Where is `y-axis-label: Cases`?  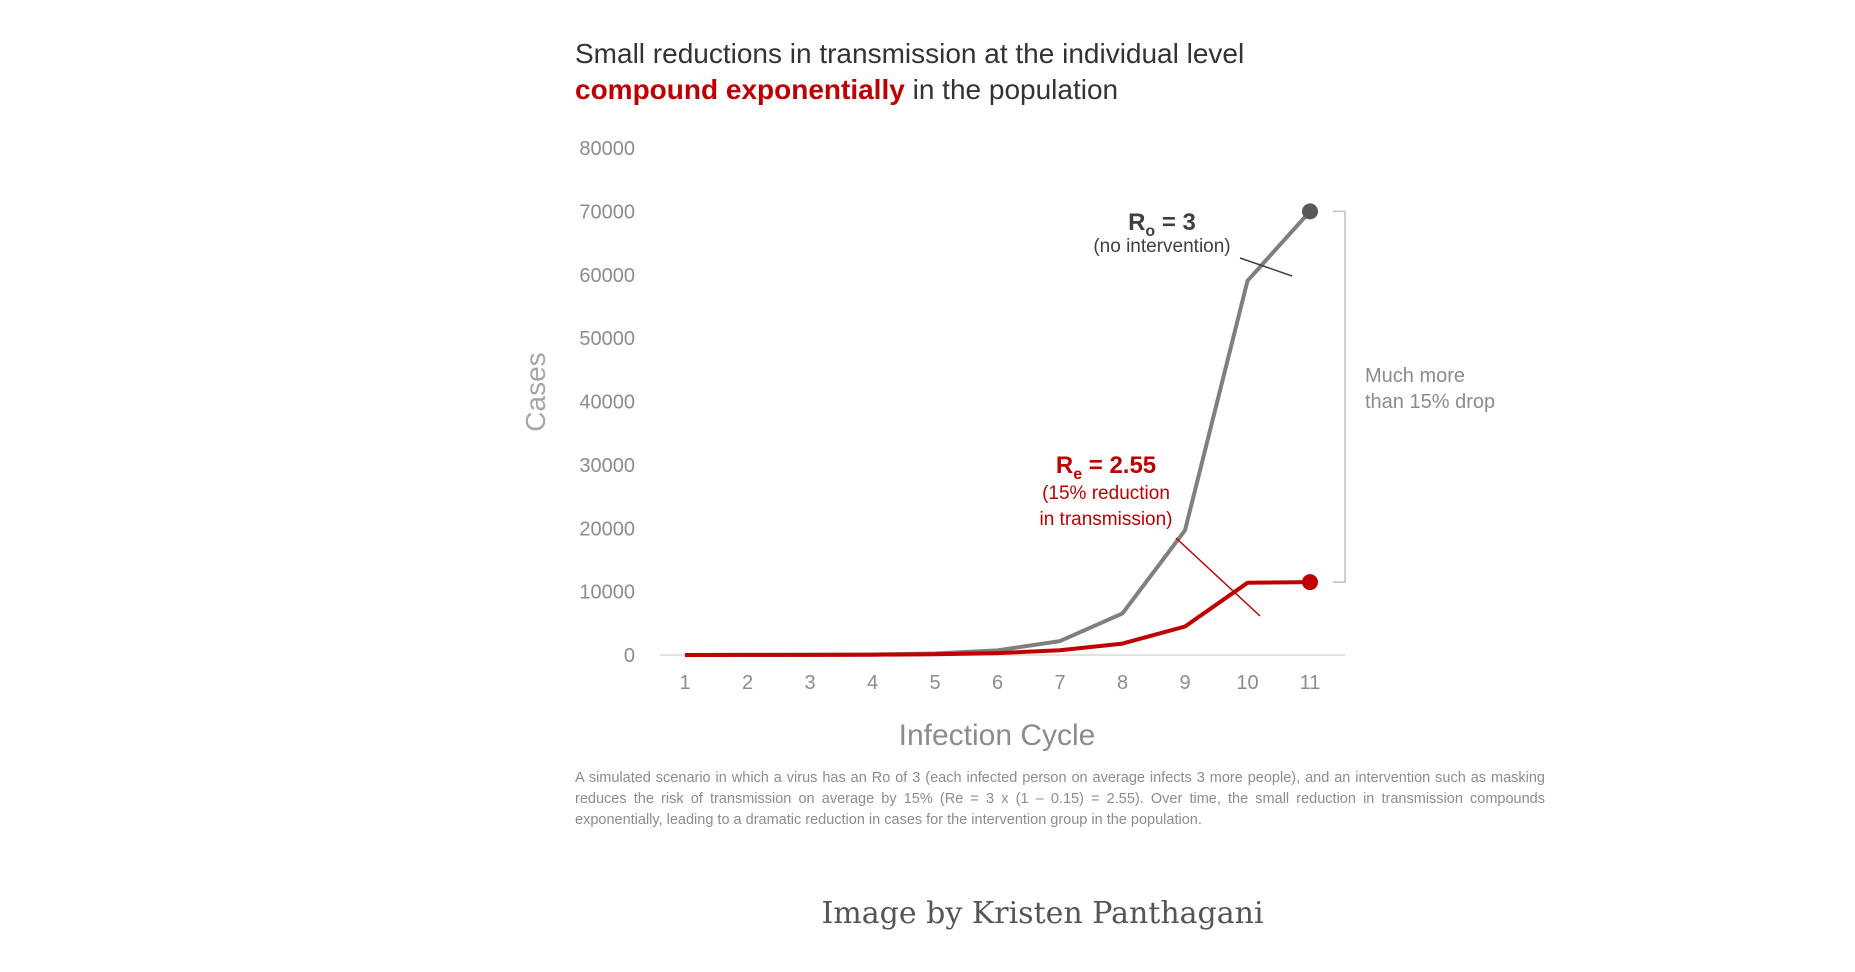
y-axis-label: Cases is located at coordinates (535, 391).